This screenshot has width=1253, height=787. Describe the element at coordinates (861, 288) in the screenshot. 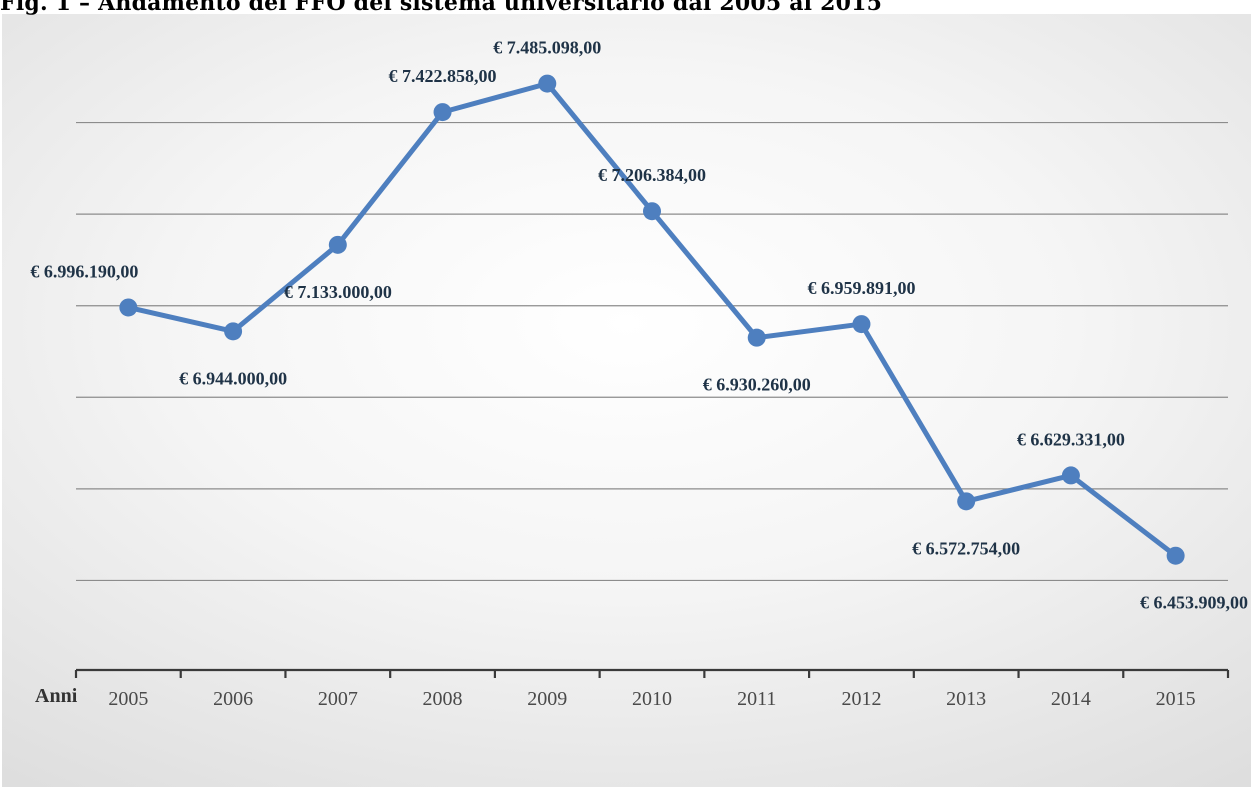

I see `data-label: € 6.959.891,00` at that location.